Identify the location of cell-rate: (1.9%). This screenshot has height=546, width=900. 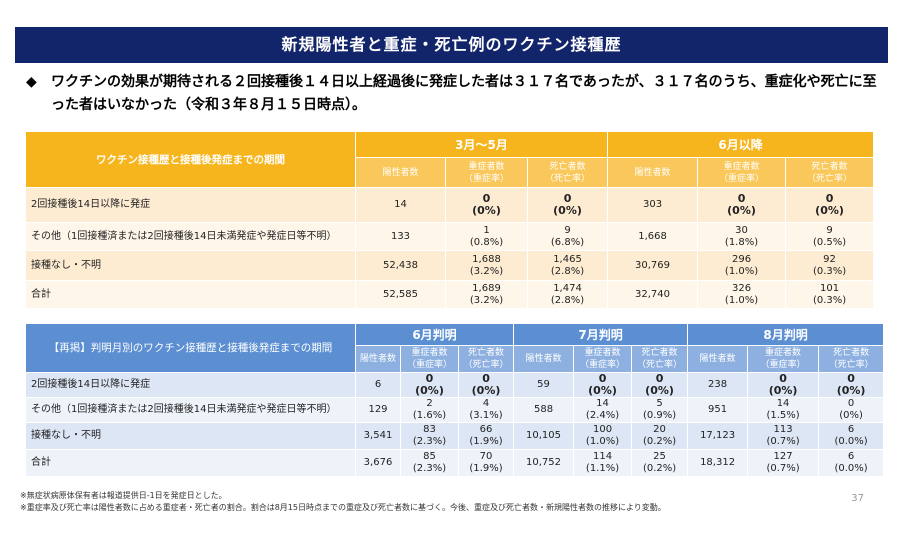
(486, 468).